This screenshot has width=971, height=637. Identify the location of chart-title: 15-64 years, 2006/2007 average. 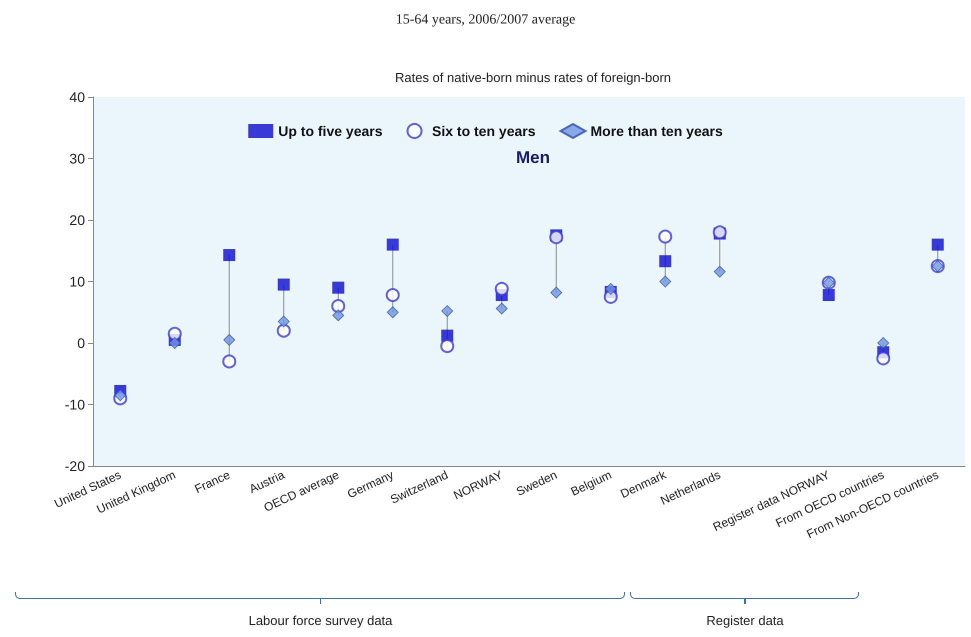
(486, 20).